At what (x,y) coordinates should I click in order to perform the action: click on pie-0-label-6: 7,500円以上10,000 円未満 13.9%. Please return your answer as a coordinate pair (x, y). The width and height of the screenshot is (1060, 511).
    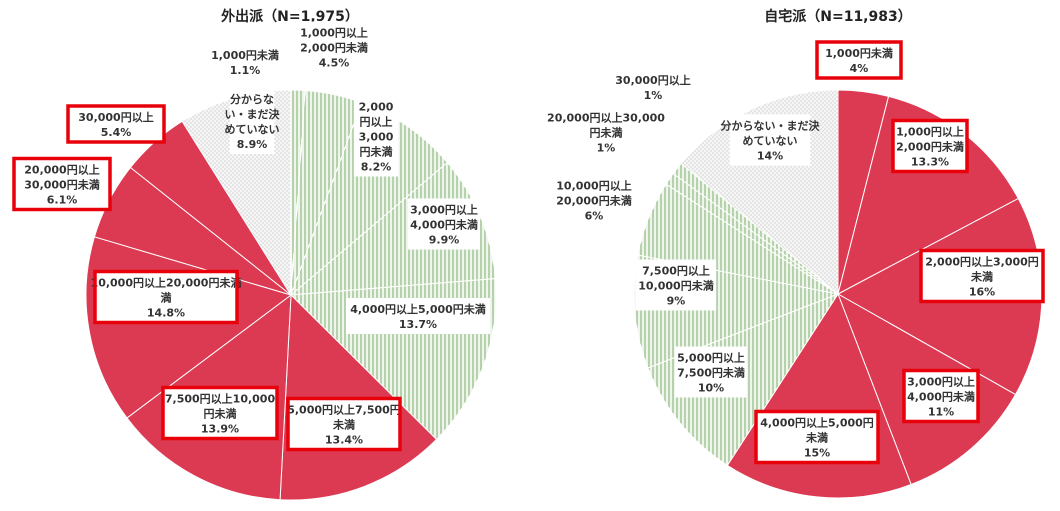
    Looking at the image, I should click on (220, 413).